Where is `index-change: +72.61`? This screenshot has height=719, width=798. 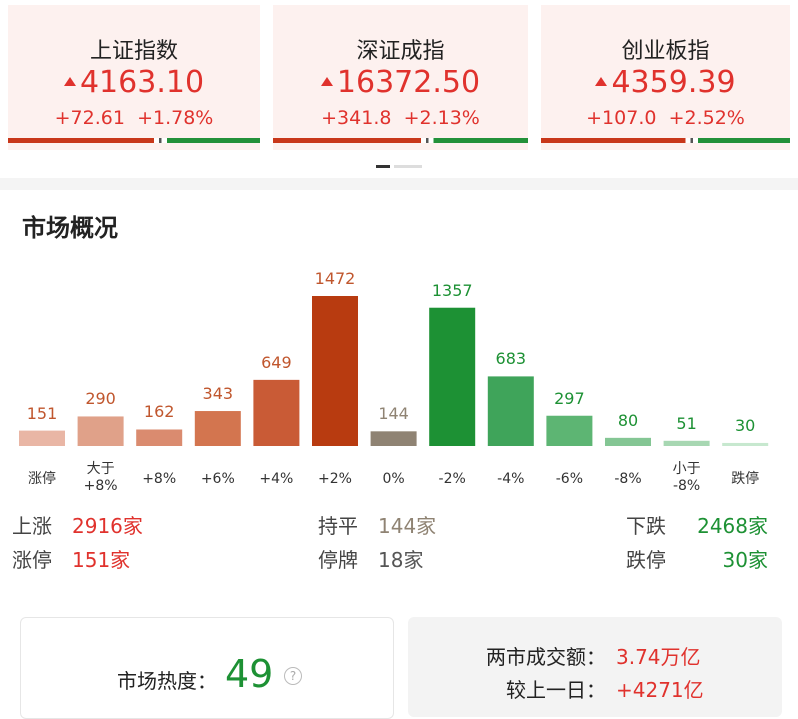 index-change: +72.61 is located at coordinates (89, 118).